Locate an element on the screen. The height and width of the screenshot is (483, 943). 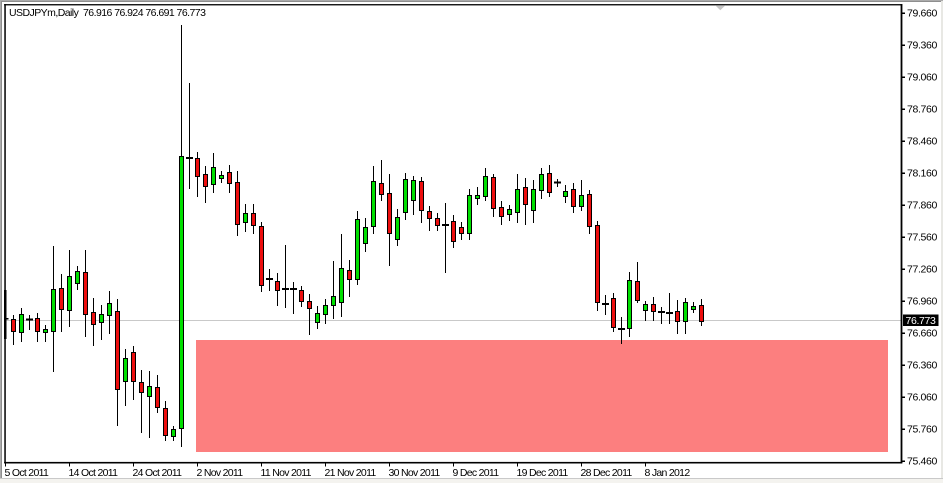
svg-text: 28 Dec 2011 is located at coordinates (607, 473).